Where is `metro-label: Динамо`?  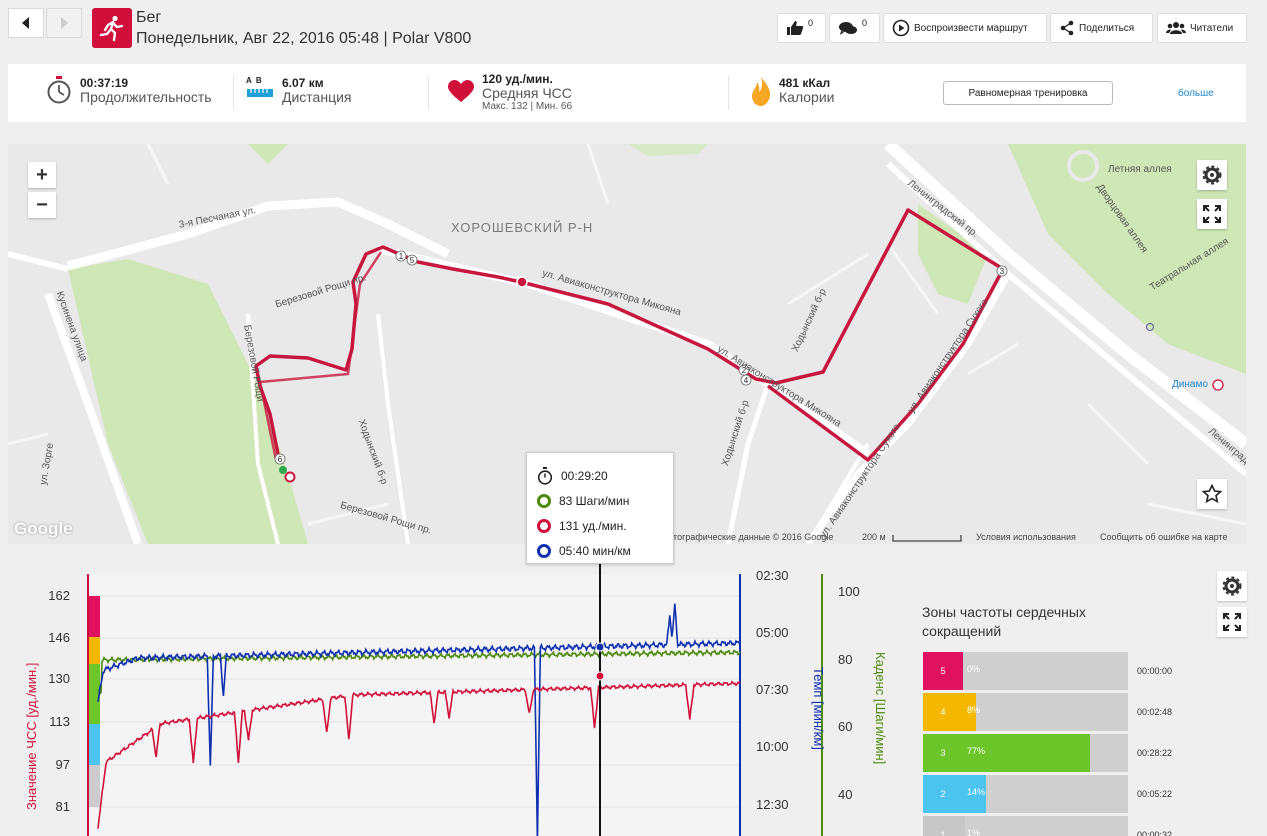
metro-label: Динамо is located at coordinates (1190, 384).